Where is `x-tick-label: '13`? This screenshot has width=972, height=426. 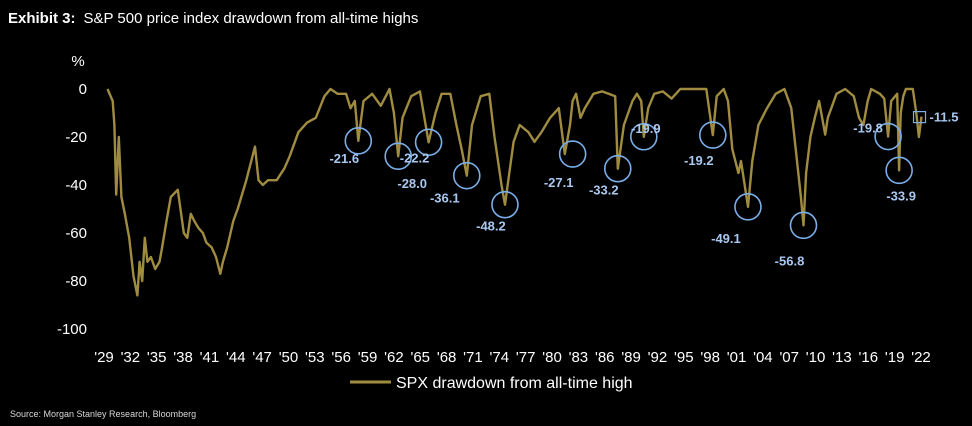
x-tick-label: '13 is located at coordinates (842, 357).